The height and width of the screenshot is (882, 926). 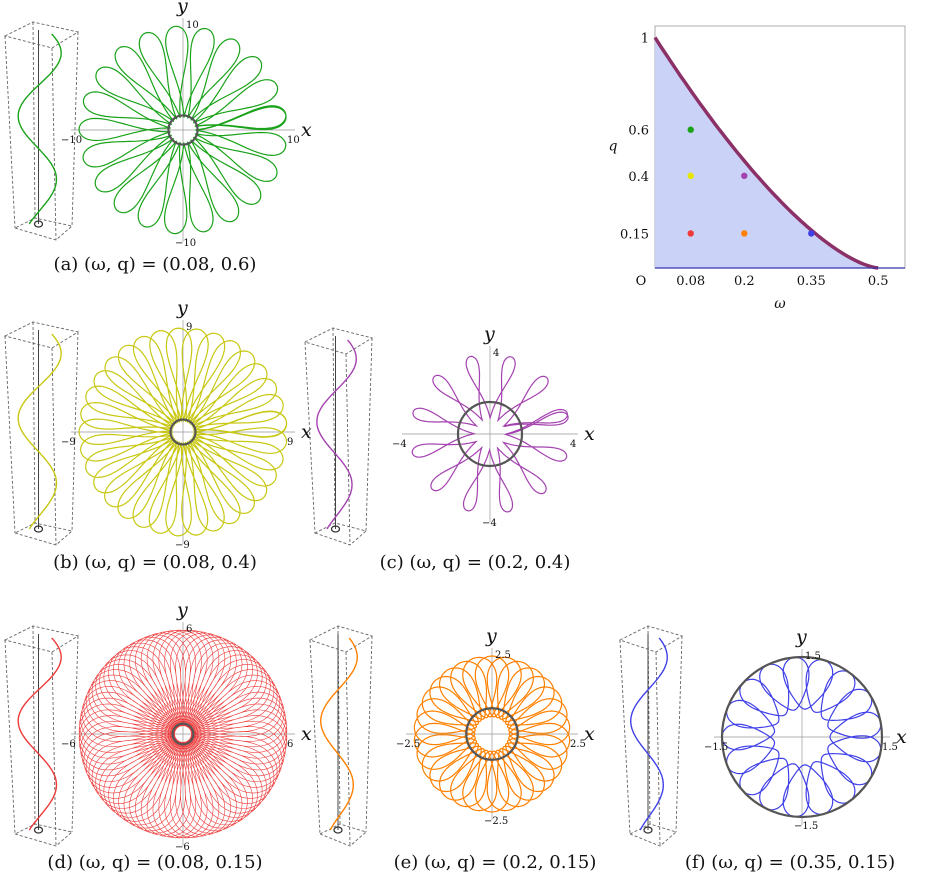 What do you see at coordinates (489, 523) in the screenshot?
I see `tick-y-negative: −4` at bounding box center [489, 523].